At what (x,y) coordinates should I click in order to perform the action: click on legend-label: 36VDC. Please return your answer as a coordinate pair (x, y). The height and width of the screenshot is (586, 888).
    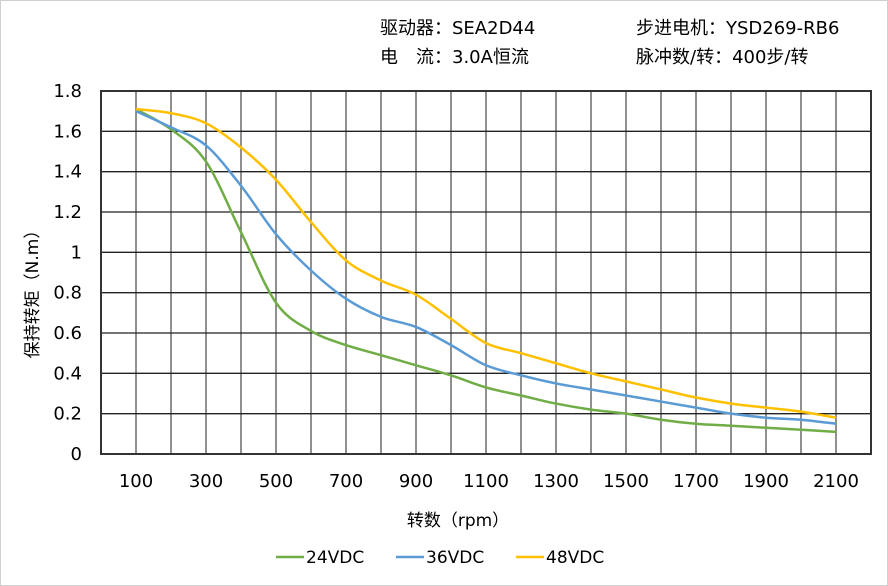
    Looking at the image, I should click on (455, 558).